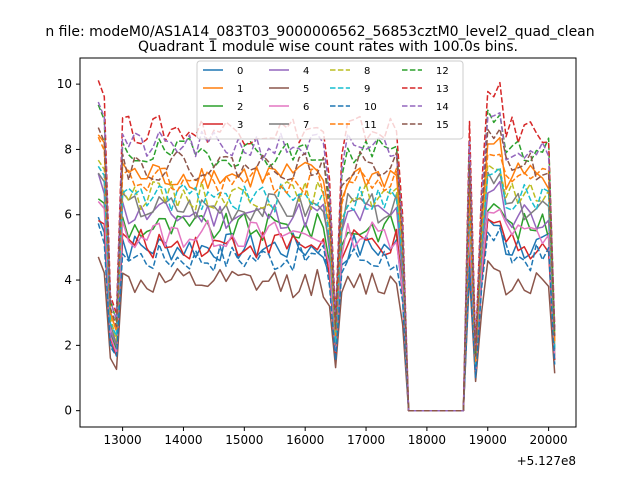 The image size is (640, 480). Describe the element at coordinates (306, 71) in the screenshot. I see `legend-label-4: 4` at that location.